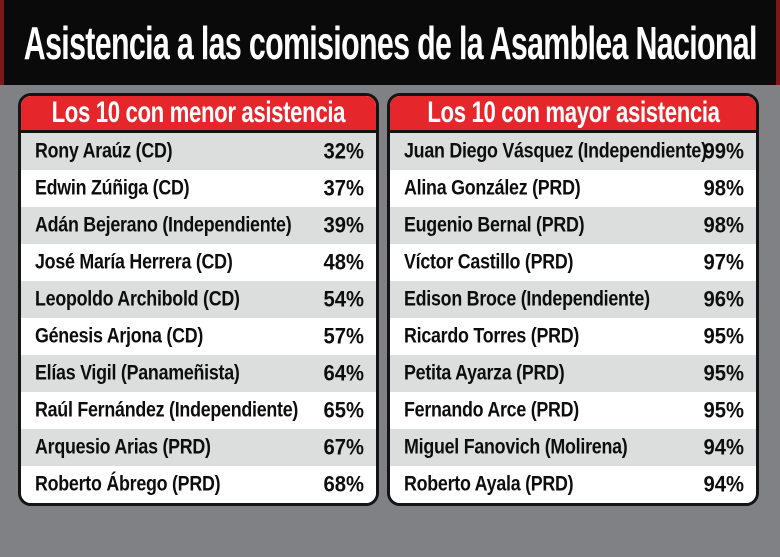  I want to click on table-row: Alina González (PRD) 98%, so click(573, 188).